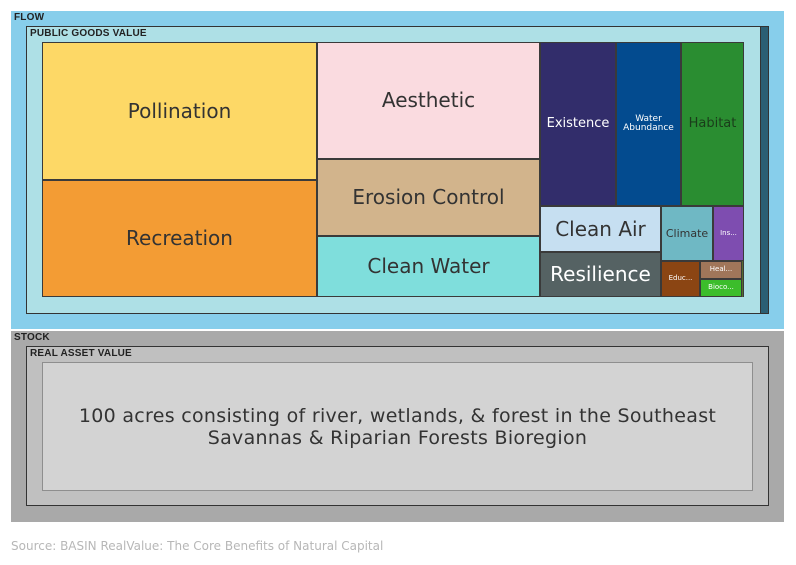  I want to click on flow-label: FLOW, so click(29, 17).